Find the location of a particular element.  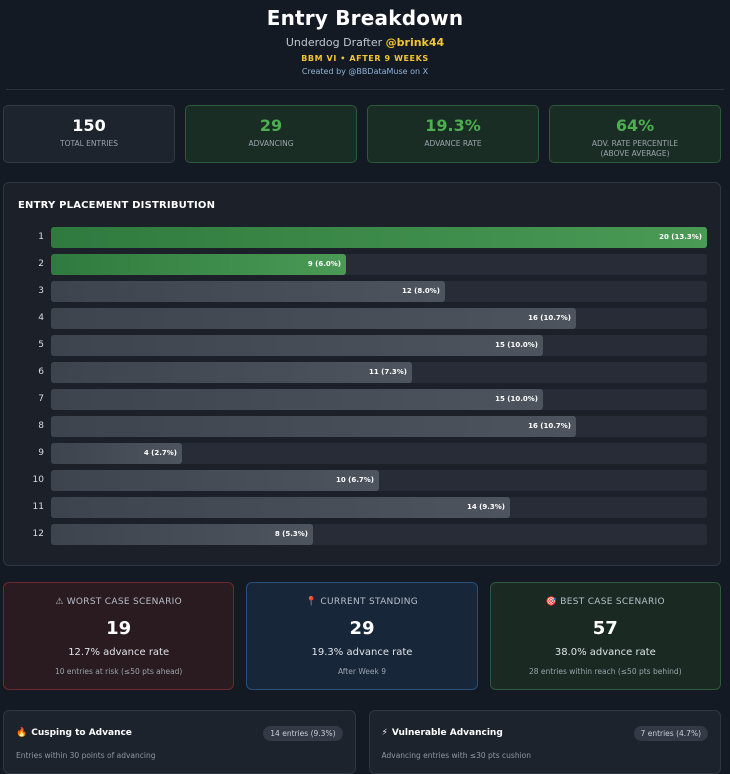

vulnerable-title-line: ⚡ Vulnerable Advancing is located at coordinates (442, 733).